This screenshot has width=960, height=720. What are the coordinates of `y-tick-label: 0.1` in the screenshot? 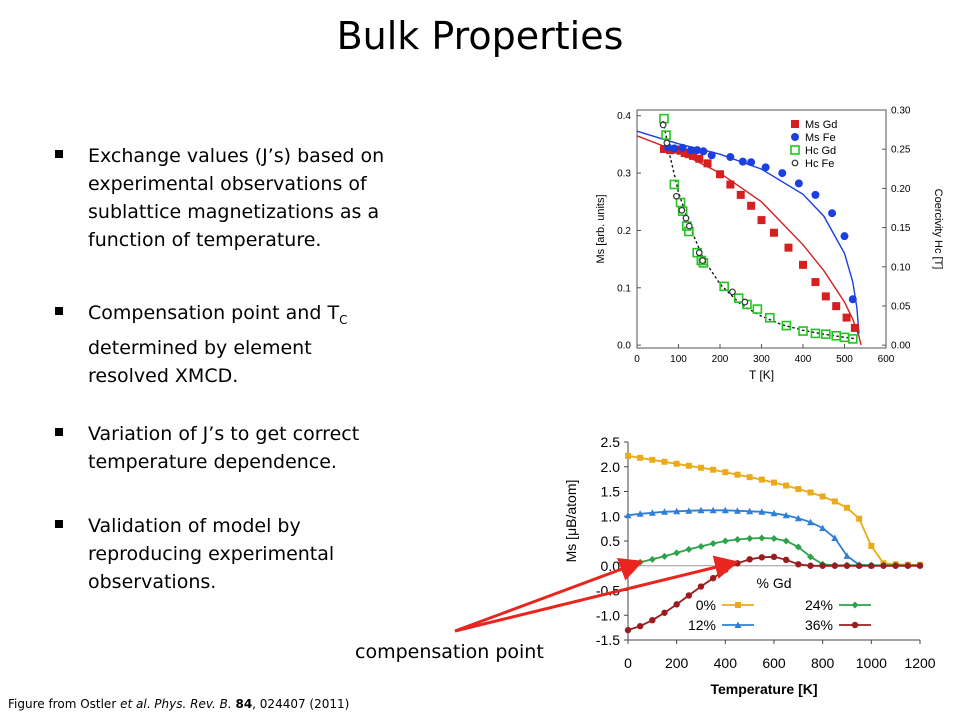 It's located at (624, 288).